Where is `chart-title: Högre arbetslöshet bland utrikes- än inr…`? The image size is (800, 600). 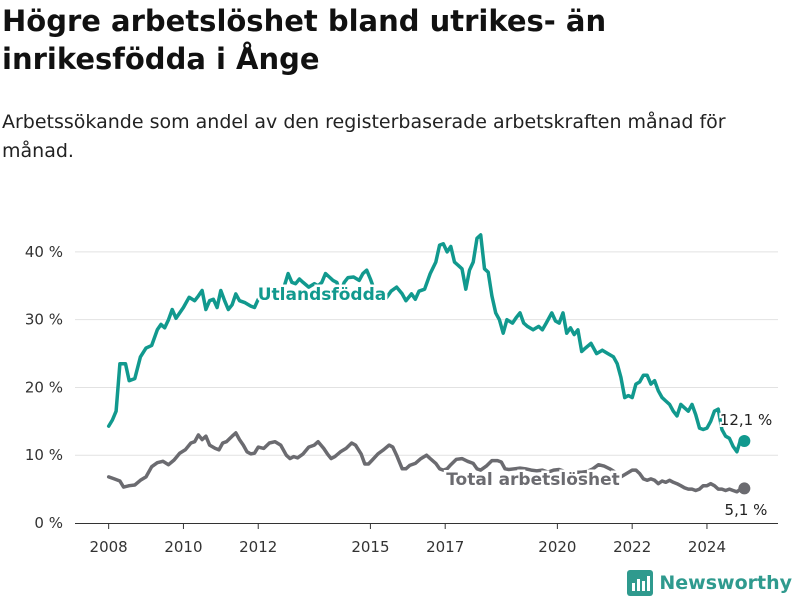 chart-title: Högre arbetslöshet bland utrikes- än inr… is located at coordinates (304, 40).